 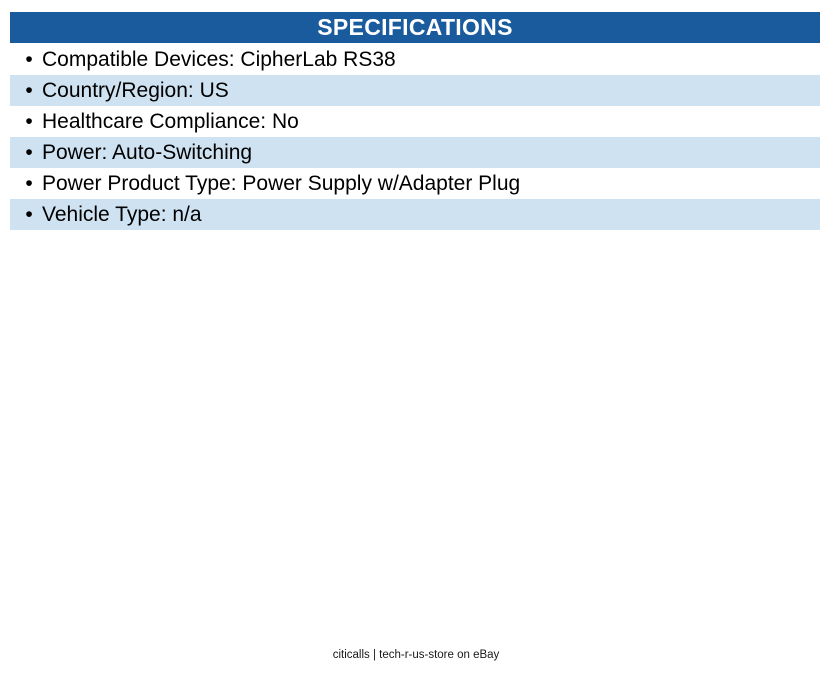 I want to click on spec-text: Power: Auto-Switching, so click(x=147, y=152).